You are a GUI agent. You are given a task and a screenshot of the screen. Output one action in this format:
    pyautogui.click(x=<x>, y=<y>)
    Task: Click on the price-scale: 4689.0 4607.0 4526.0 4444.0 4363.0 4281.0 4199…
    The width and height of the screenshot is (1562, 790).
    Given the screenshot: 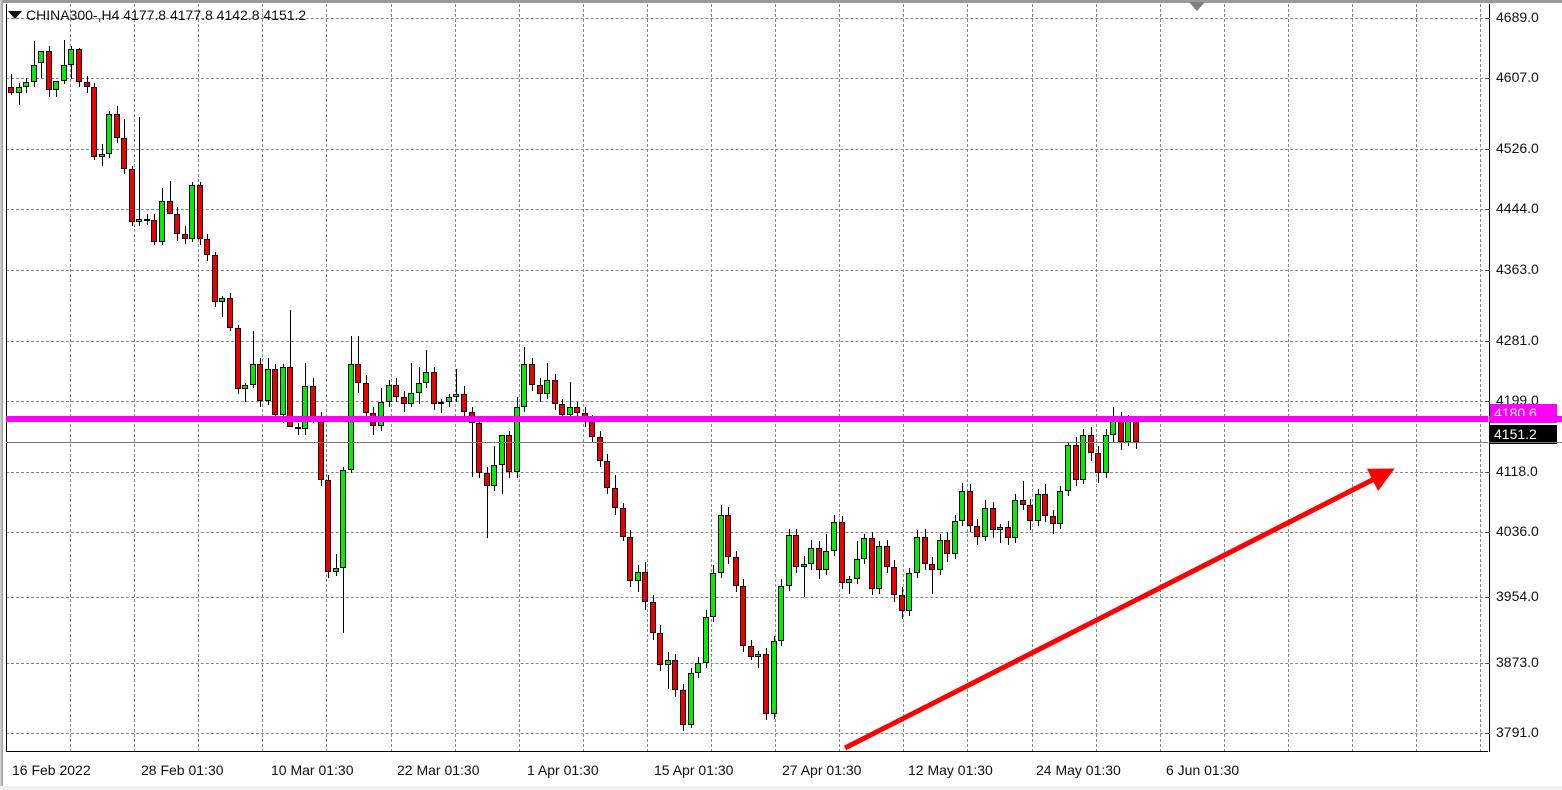 What is the action you would take?
    pyautogui.click(x=1523, y=378)
    